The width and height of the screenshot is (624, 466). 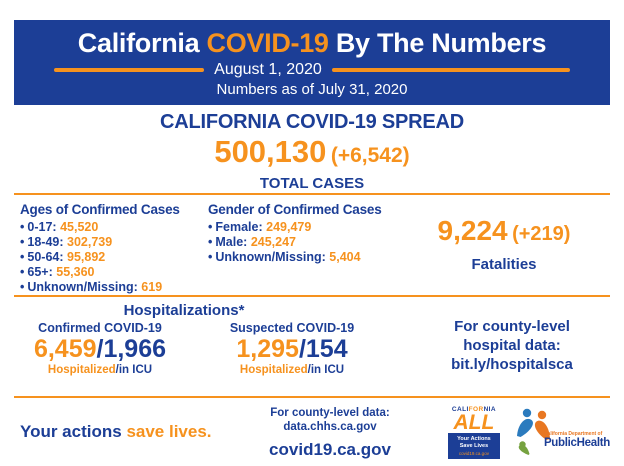 I want to click on total-cases-number: 500,130 (+6,542), so click(x=312, y=154).